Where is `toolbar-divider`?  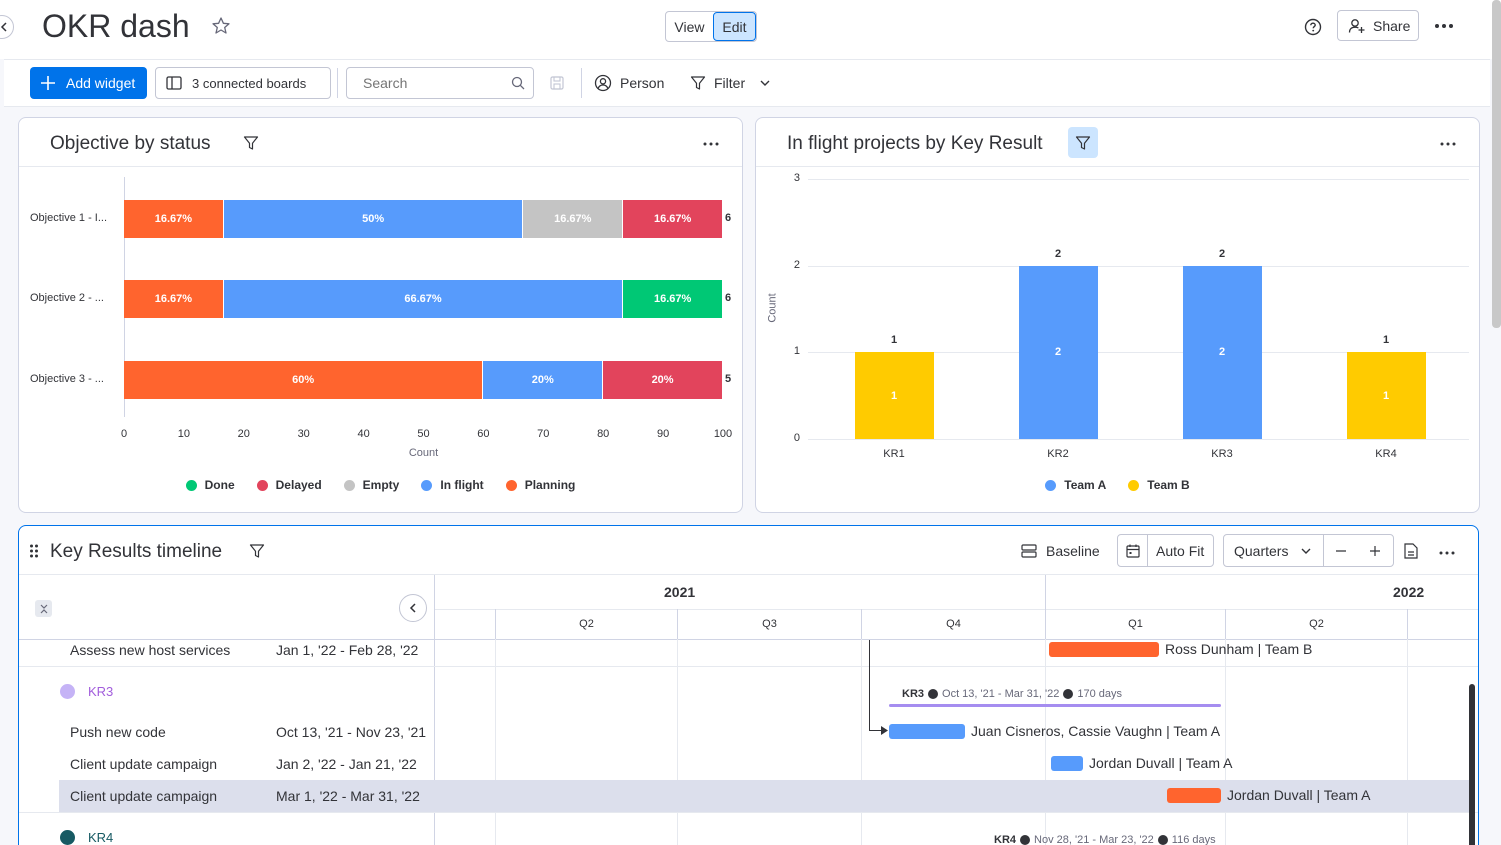 toolbar-divider is located at coordinates (337, 83).